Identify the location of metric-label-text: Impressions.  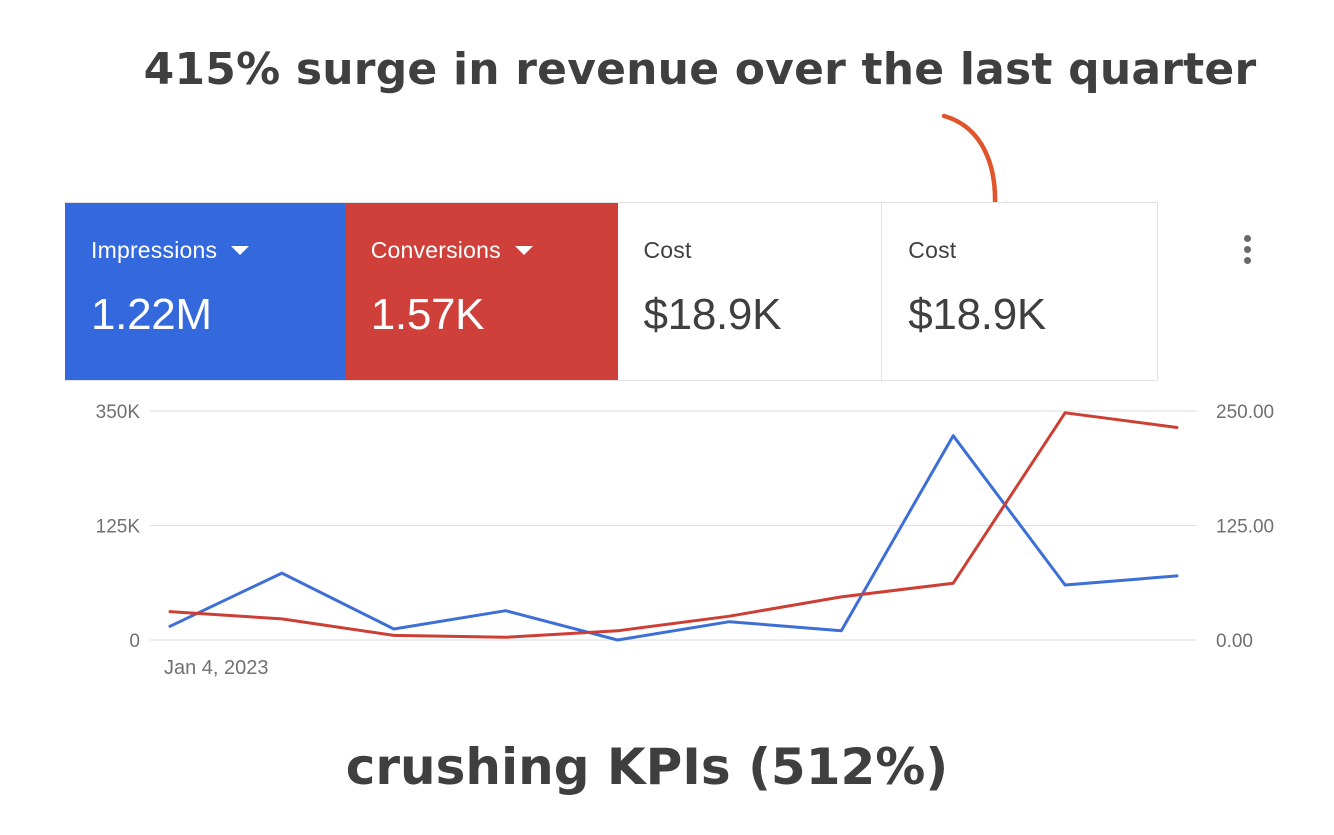
(154, 250).